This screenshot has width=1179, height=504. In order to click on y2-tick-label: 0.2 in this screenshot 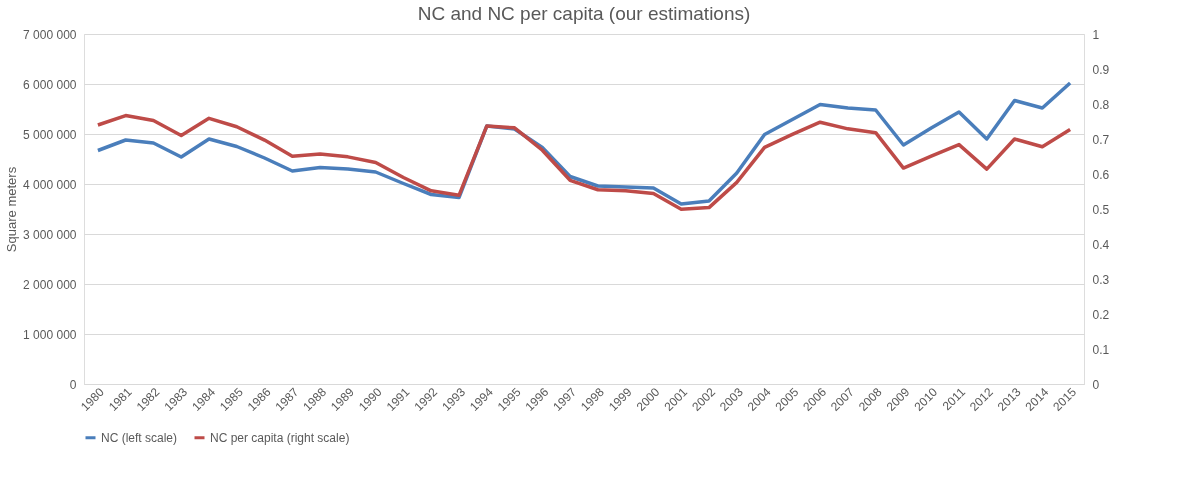, I will do `click(1101, 314)`.